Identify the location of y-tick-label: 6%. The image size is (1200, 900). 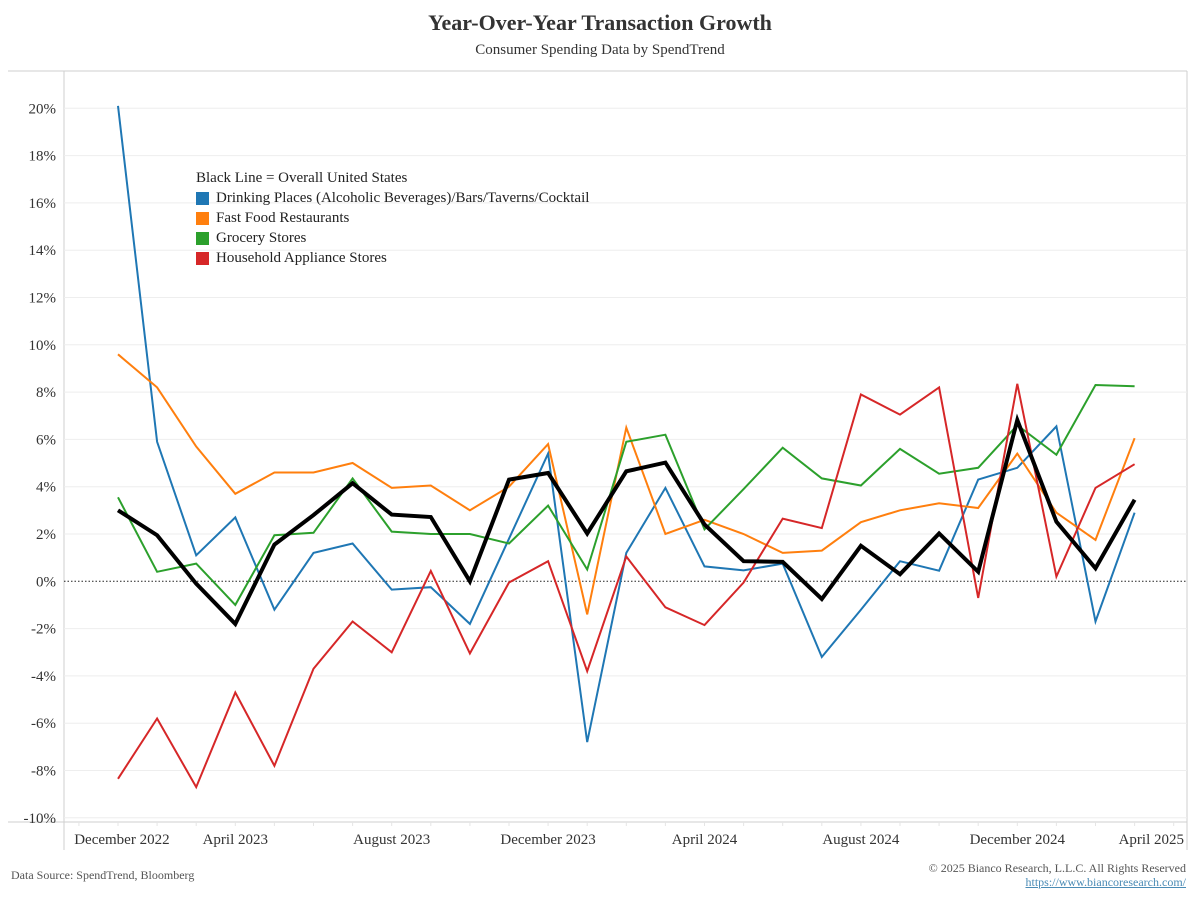
(46, 440).